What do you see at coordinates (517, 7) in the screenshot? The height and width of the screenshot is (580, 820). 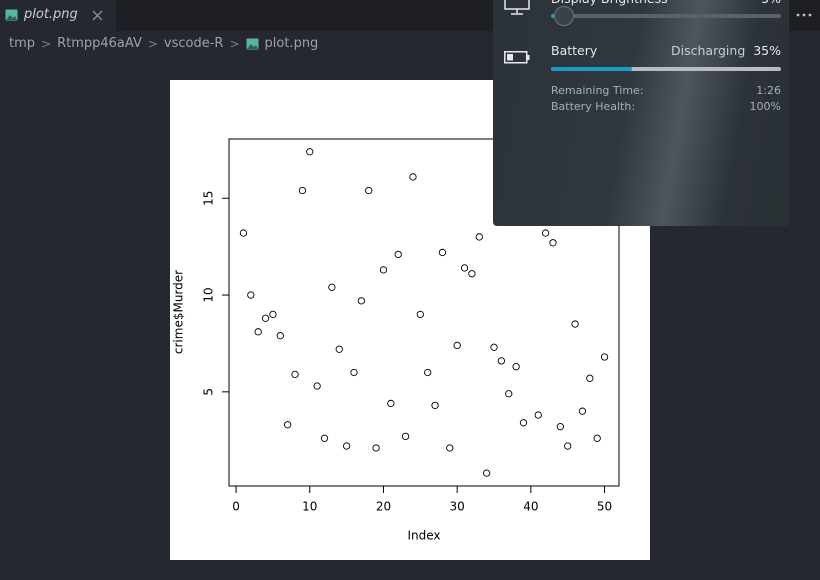 I see `monitor-icon` at bounding box center [517, 7].